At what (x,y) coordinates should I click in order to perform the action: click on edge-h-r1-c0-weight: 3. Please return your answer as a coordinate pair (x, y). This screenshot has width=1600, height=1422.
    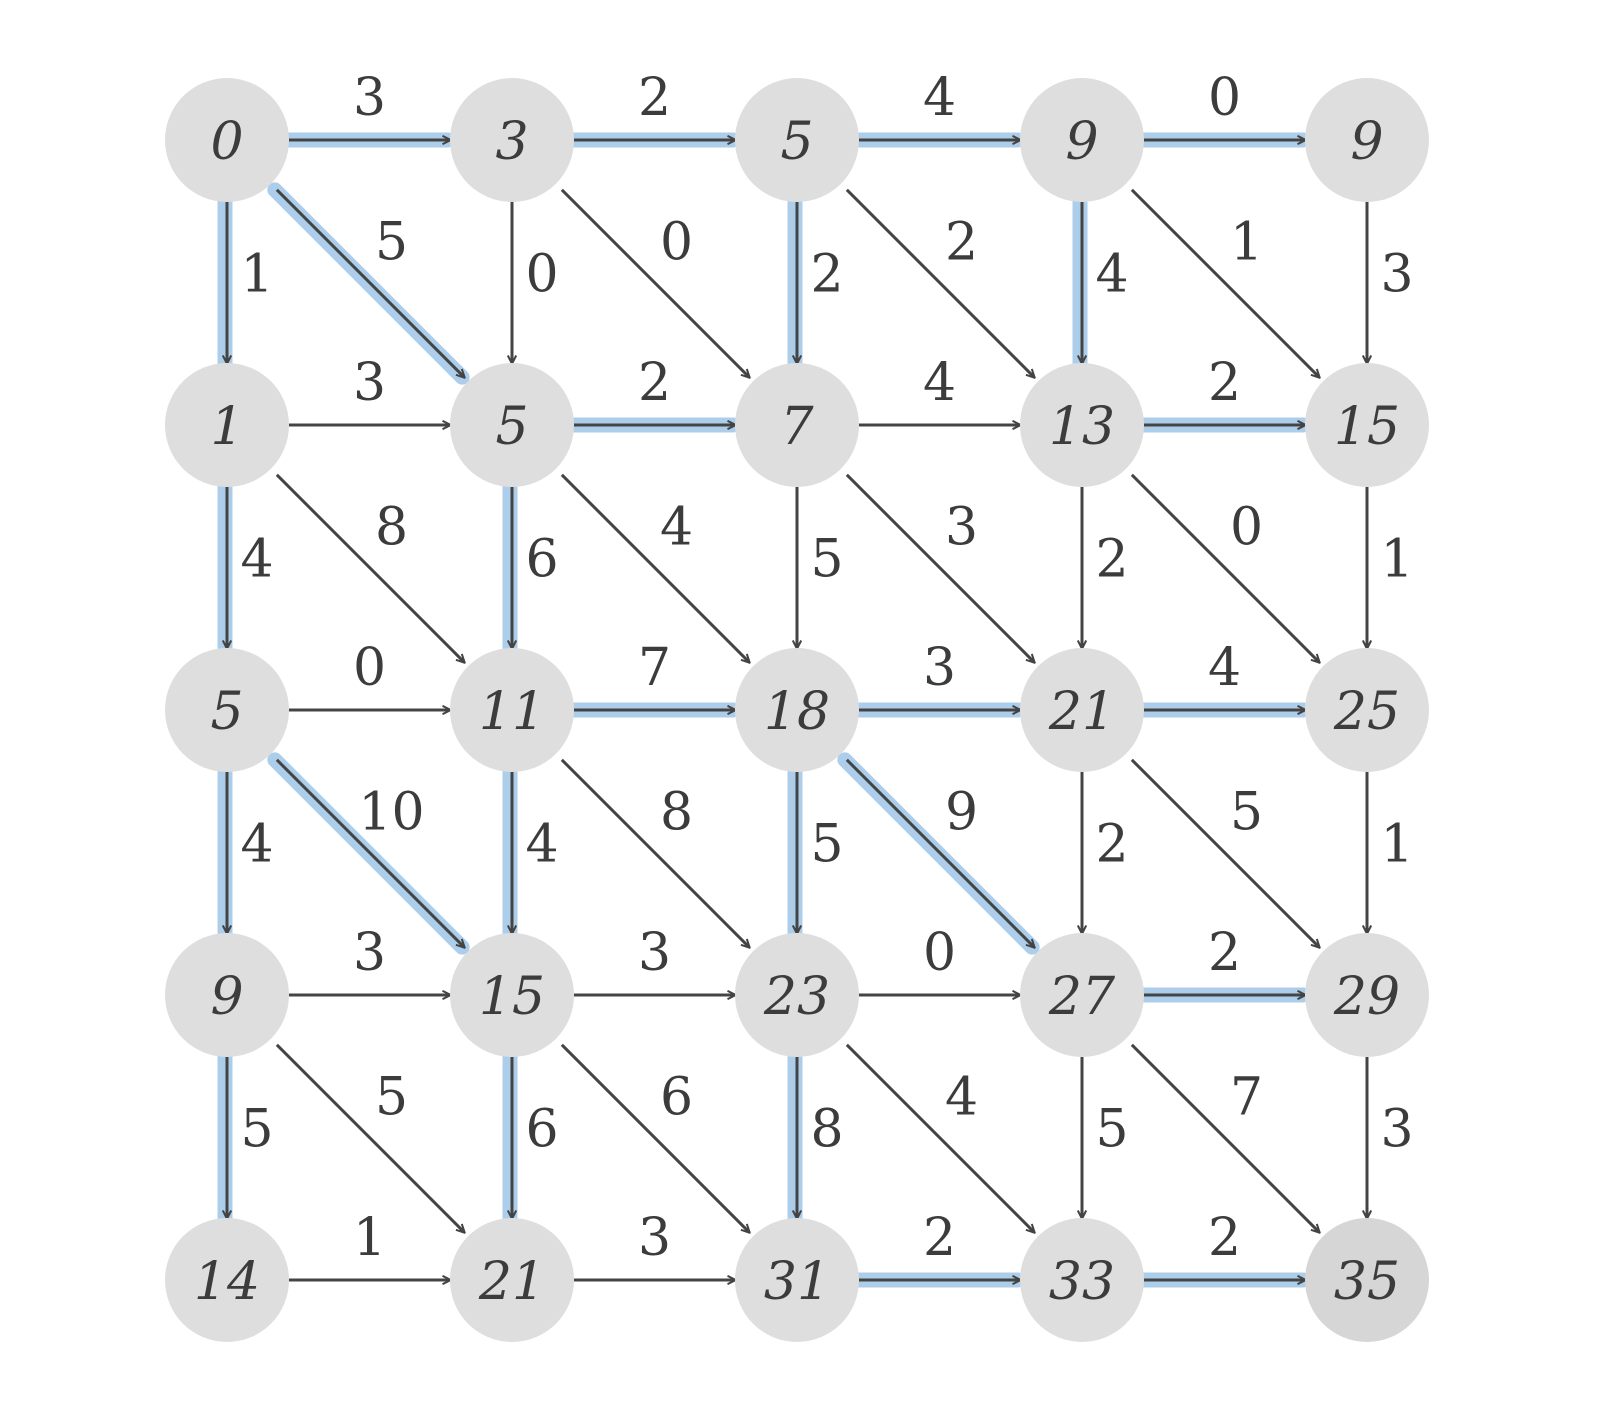
    Looking at the image, I should click on (369, 383).